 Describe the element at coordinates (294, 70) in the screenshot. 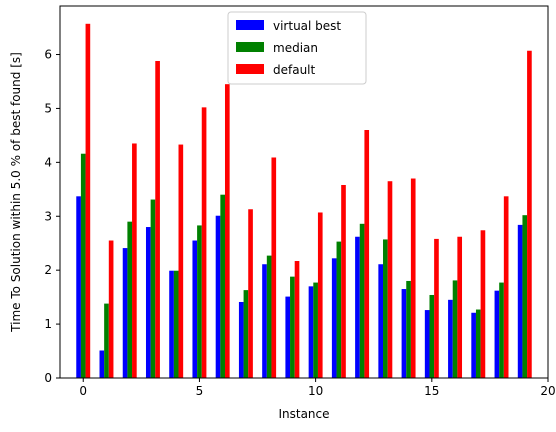

I see `legend-label-default: default` at that location.